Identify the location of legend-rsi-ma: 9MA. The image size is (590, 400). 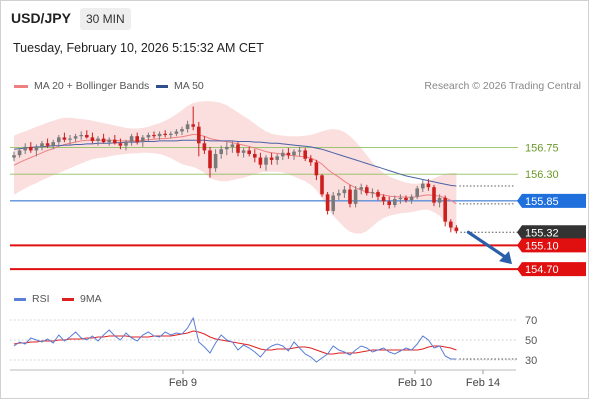
(82, 299).